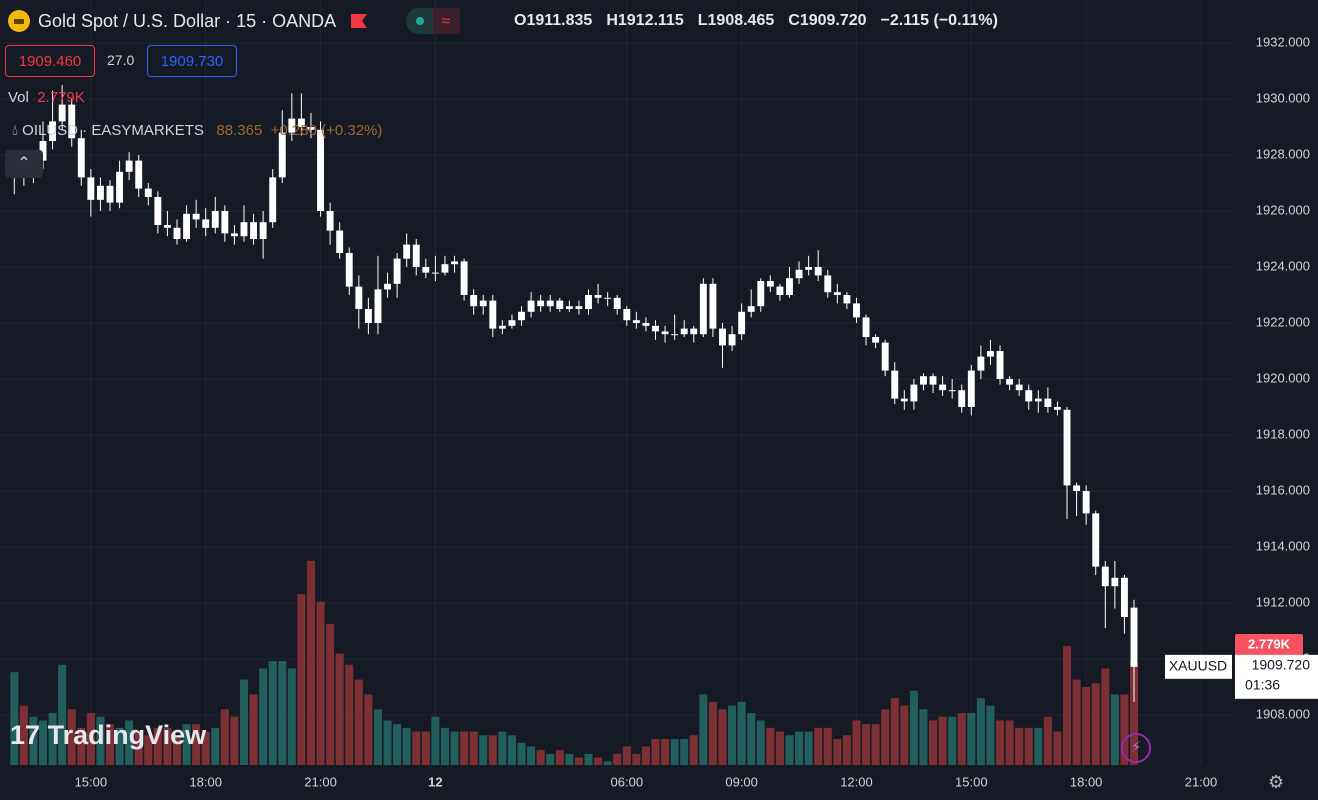 The image size is (1318, 800). Describe the element at coordinates (1276, 782) in the screenshot. I see `settings-button: ⚙︎` at that location.